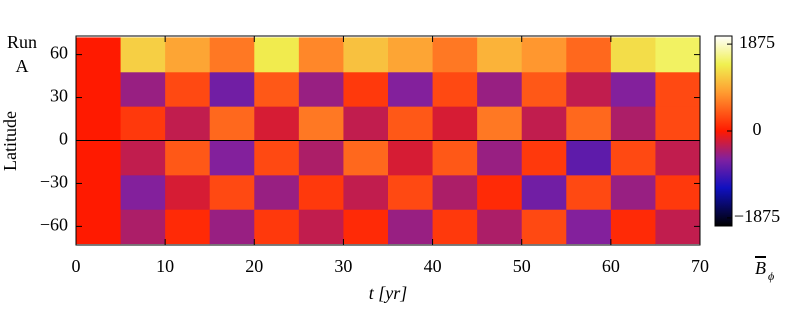  Describe the element at coordinates (700, 266) in the screenshot. I see `x-tick-label: 70` at that location.